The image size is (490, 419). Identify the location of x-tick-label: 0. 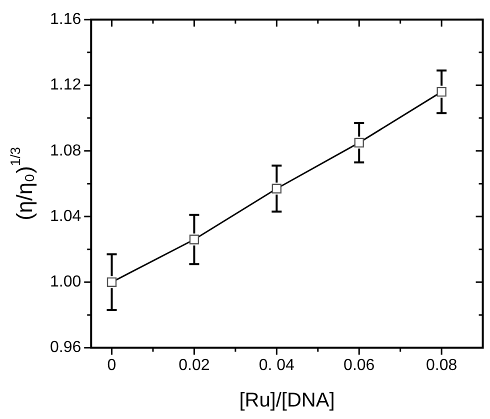
(111, 365).